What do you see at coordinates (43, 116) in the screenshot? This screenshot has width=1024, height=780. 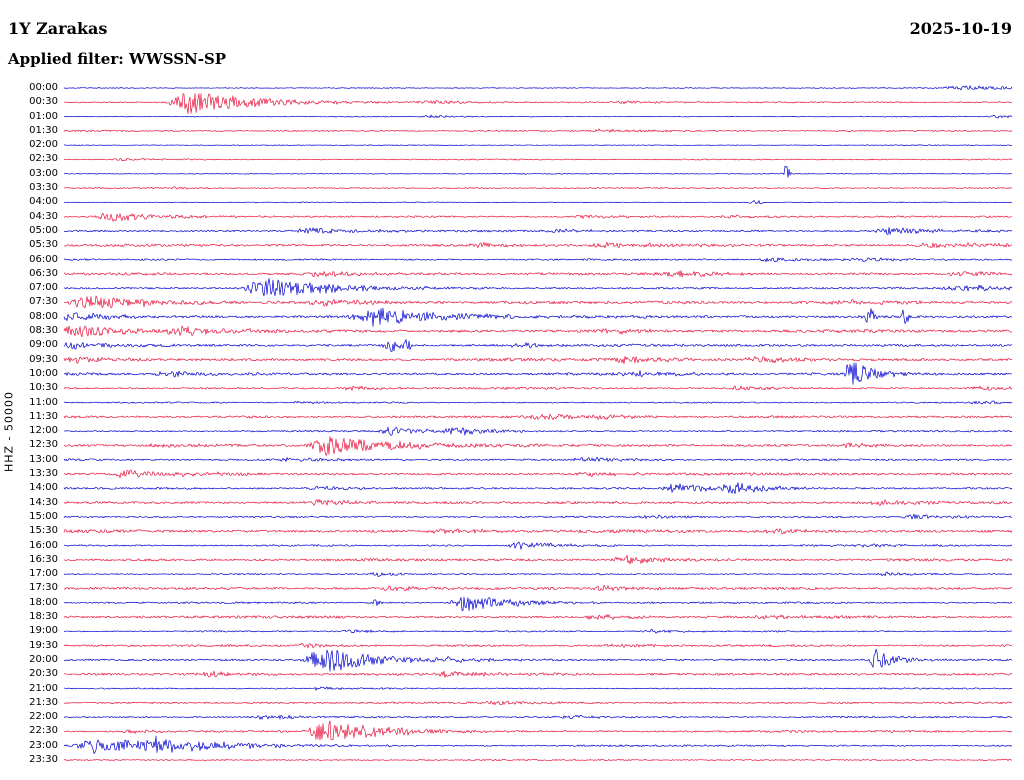 I see `time-label: 01:00` at bounding box center [43, 116].